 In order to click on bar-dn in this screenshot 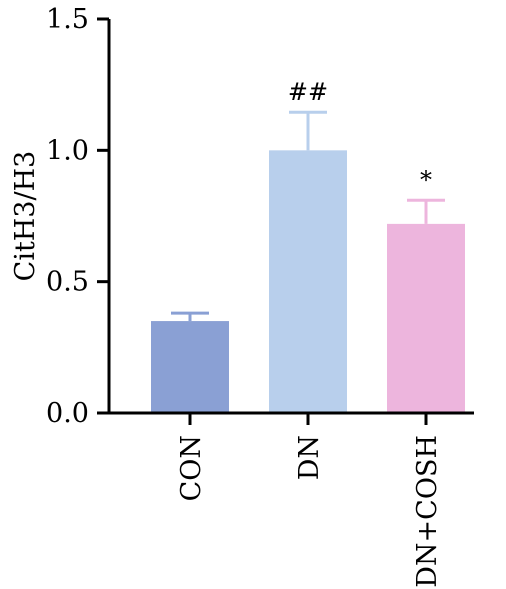, I will do `click(308, 281)`.